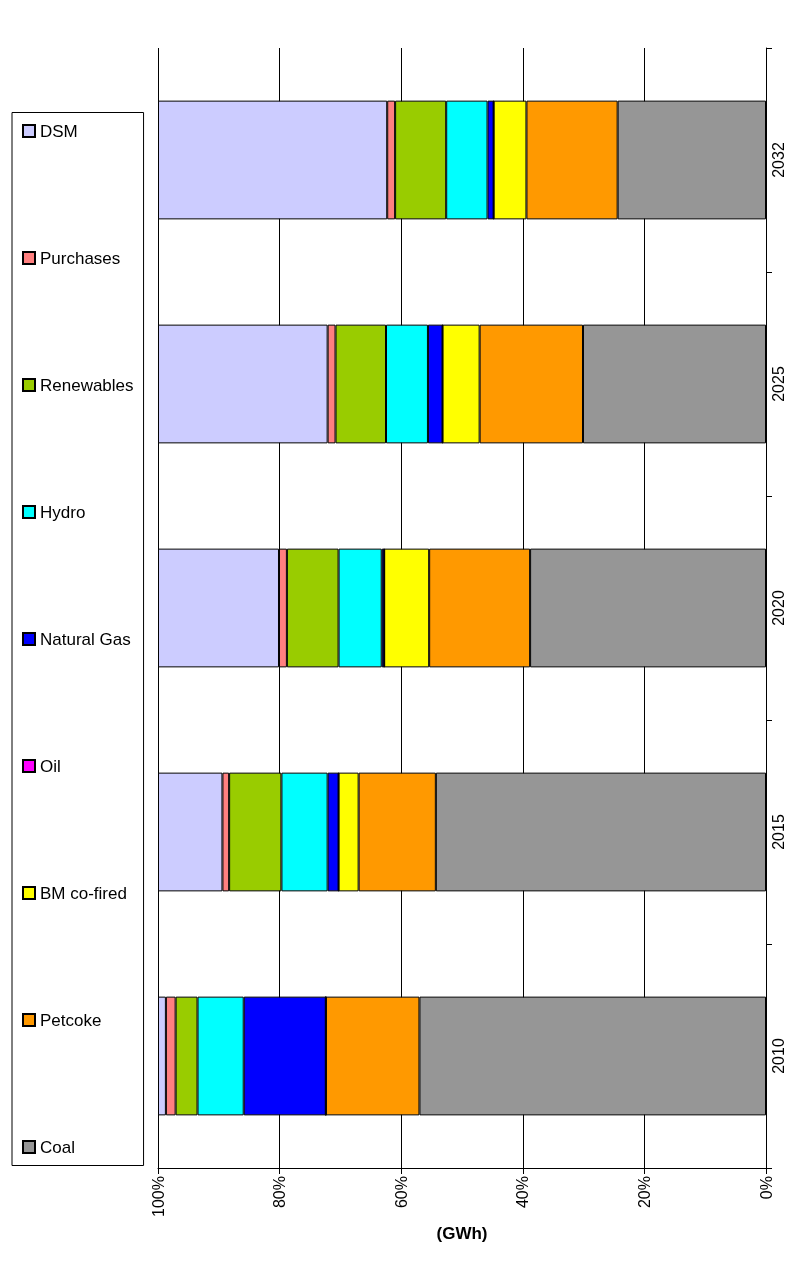 The width and height of the screenshot is (812, 1270). Describe the element at coordinates (158, 1196) in the screenshot. I see `x-tick-label: 100%` at that location.